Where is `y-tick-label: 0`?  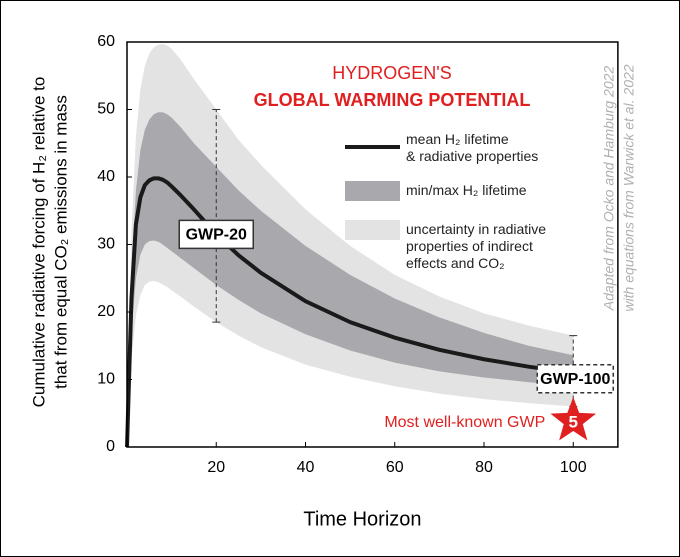 y-tick-label: 0 is located at coordinates (110, 446).